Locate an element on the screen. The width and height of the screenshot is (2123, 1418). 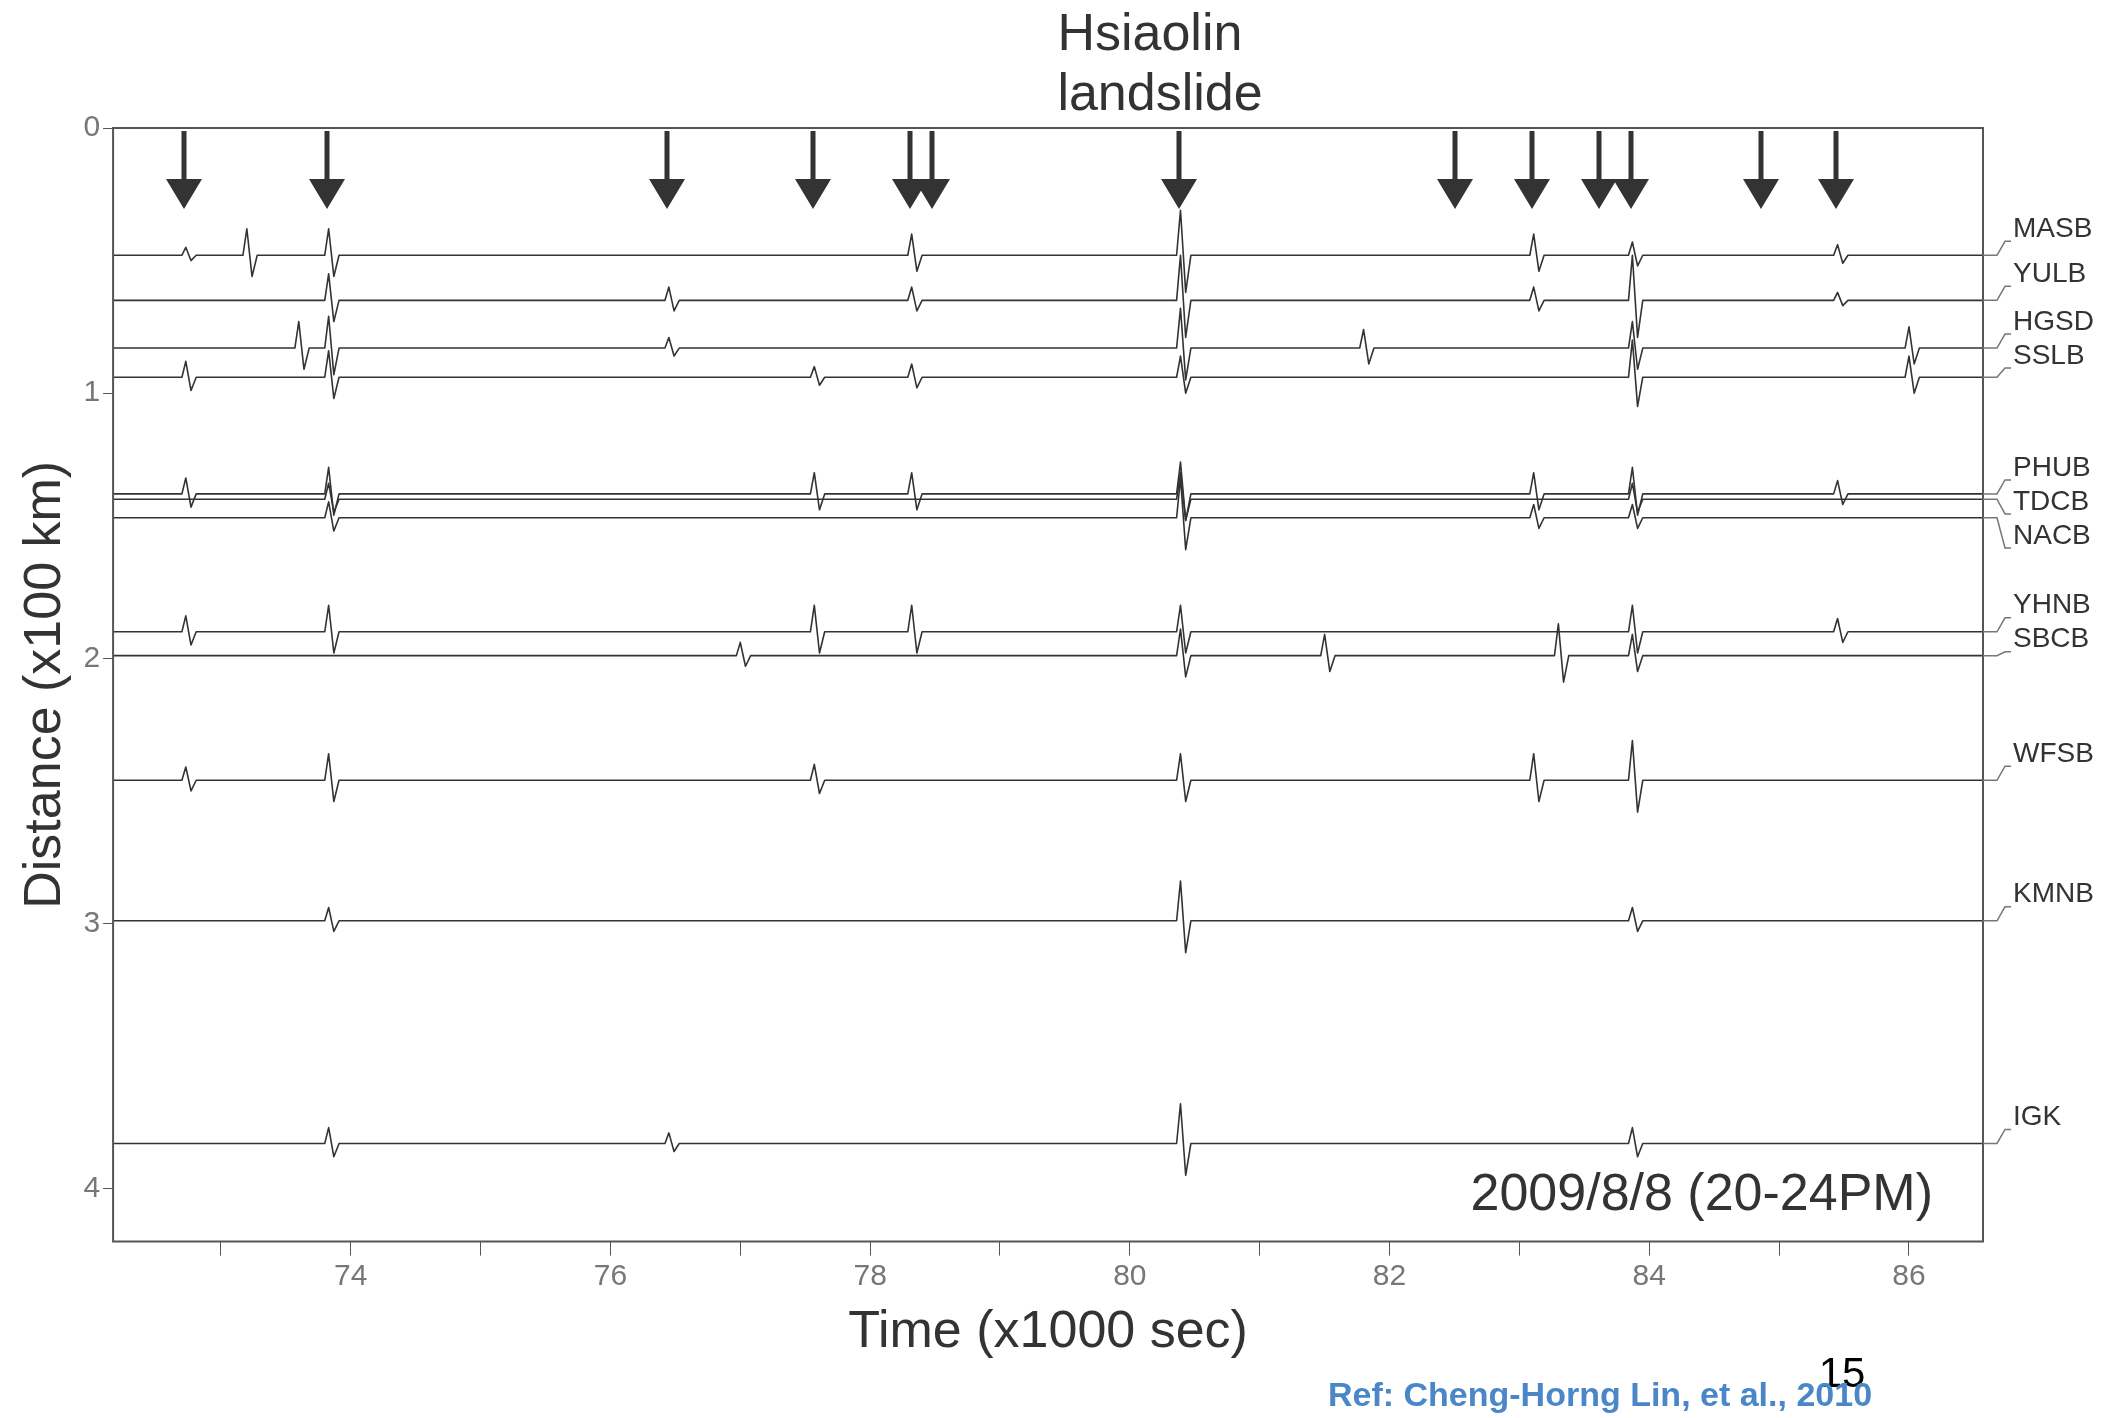
x-tick-label: 86 is located at coordinates (1909, 1274).